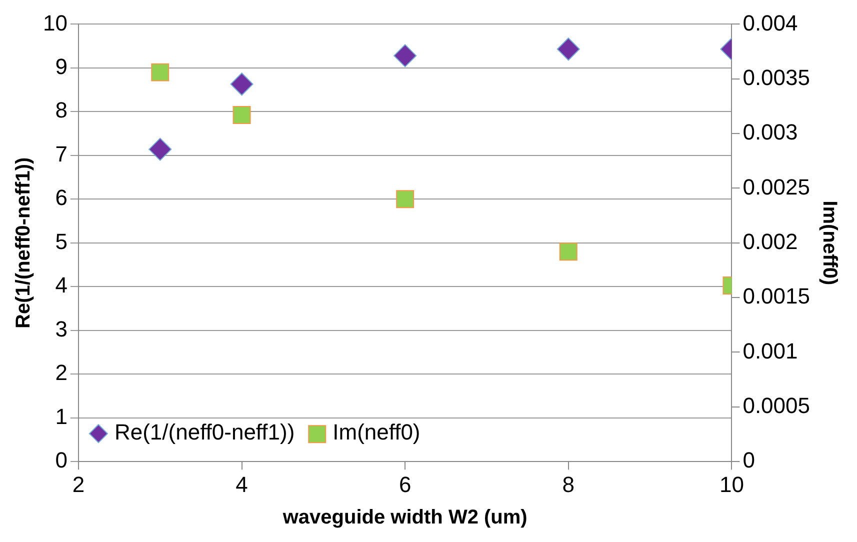 This screenshot has height=542, width=857. Describe the element at coordinates (405, 517) in the screenshot. I see `x-axis-title: waveguide width W2 (um)` at that location.